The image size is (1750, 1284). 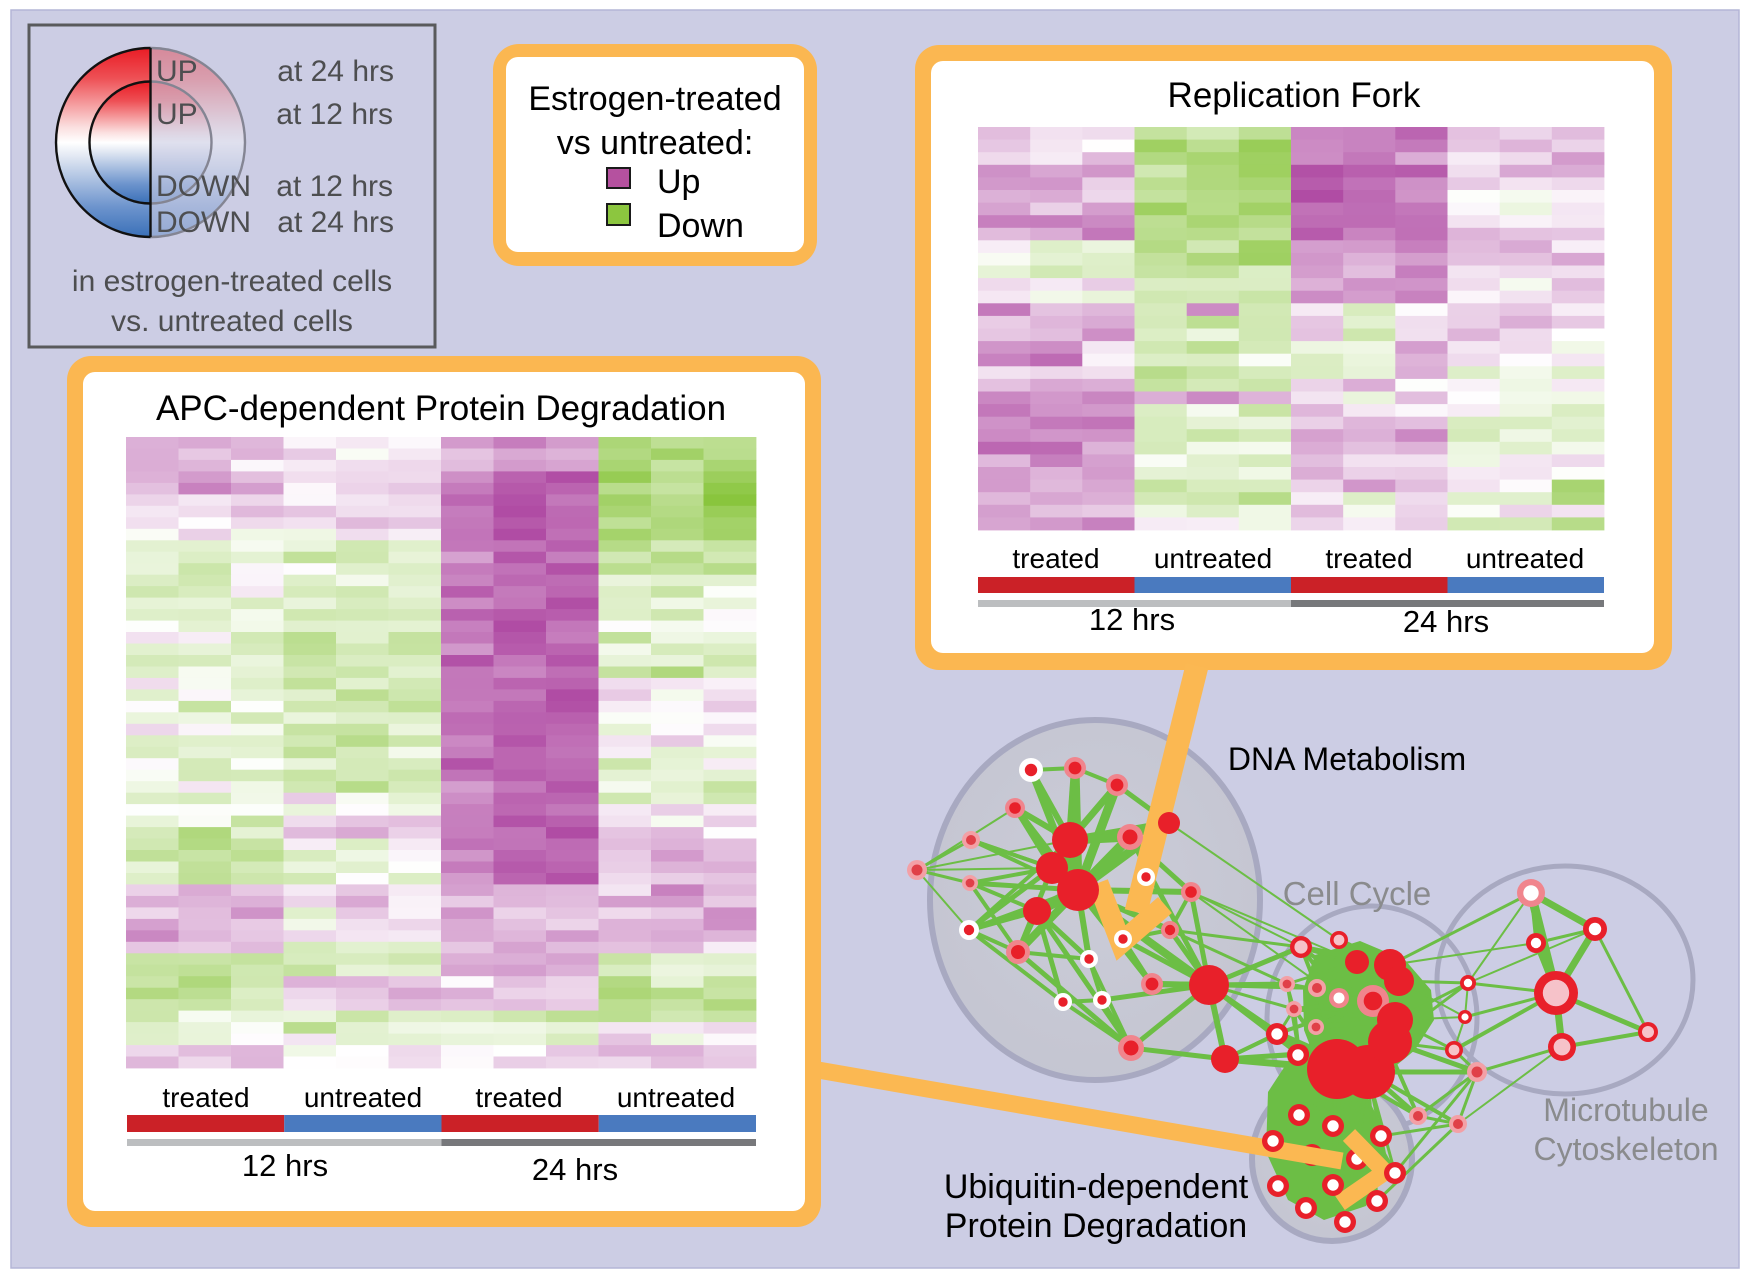 I want to click on svg-text: Protein Degradation, so click(x=1096, y=1226).